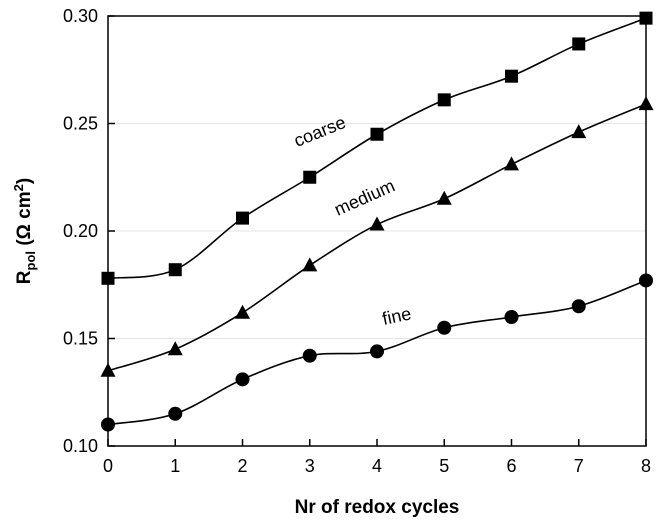  Describe the element at coordinates (80, 446) in the screenshot. I see `y-tick-label: 0.10` at that location.